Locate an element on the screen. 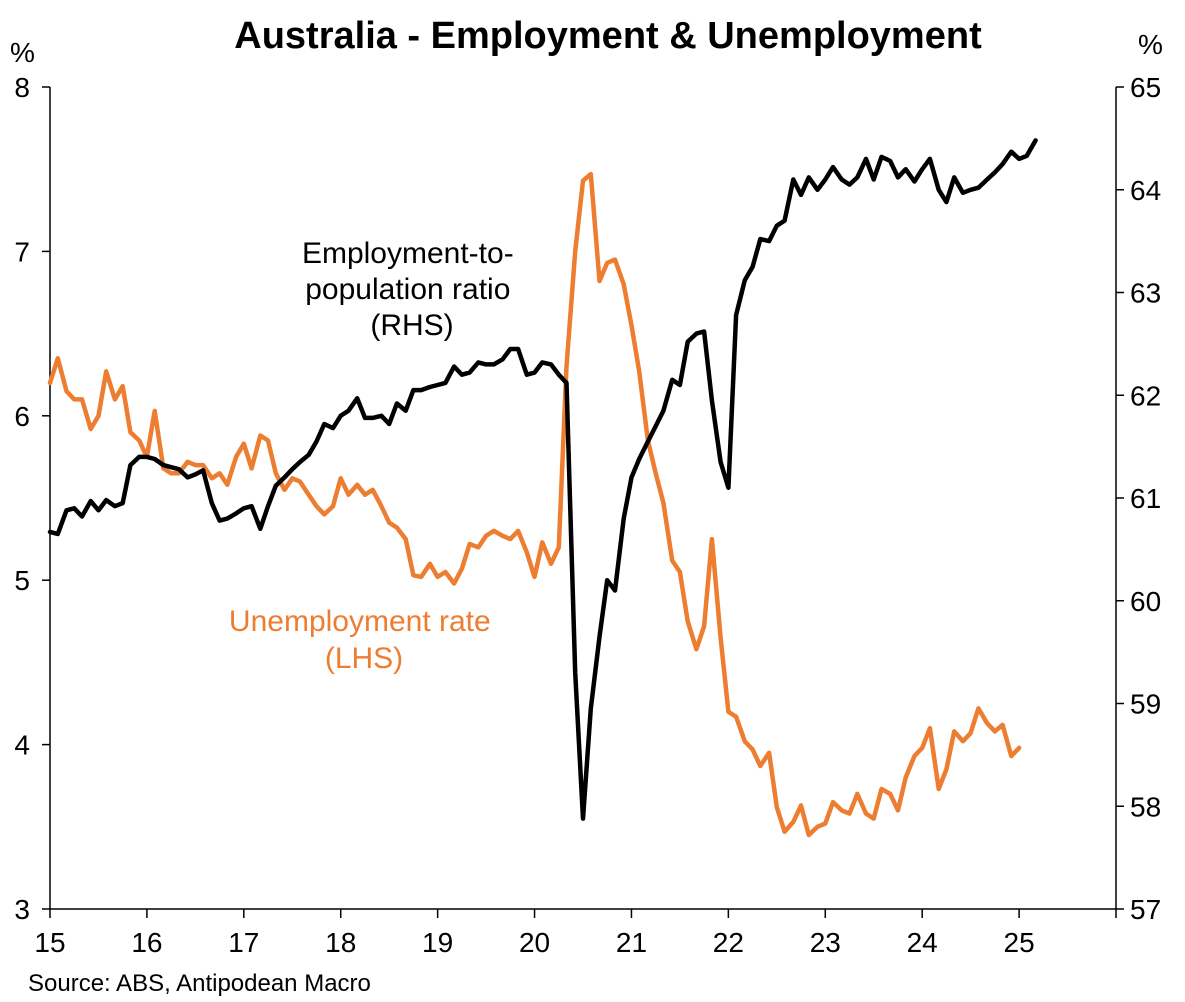  x-tick-label: 18 is located at coordinates (340, 942).